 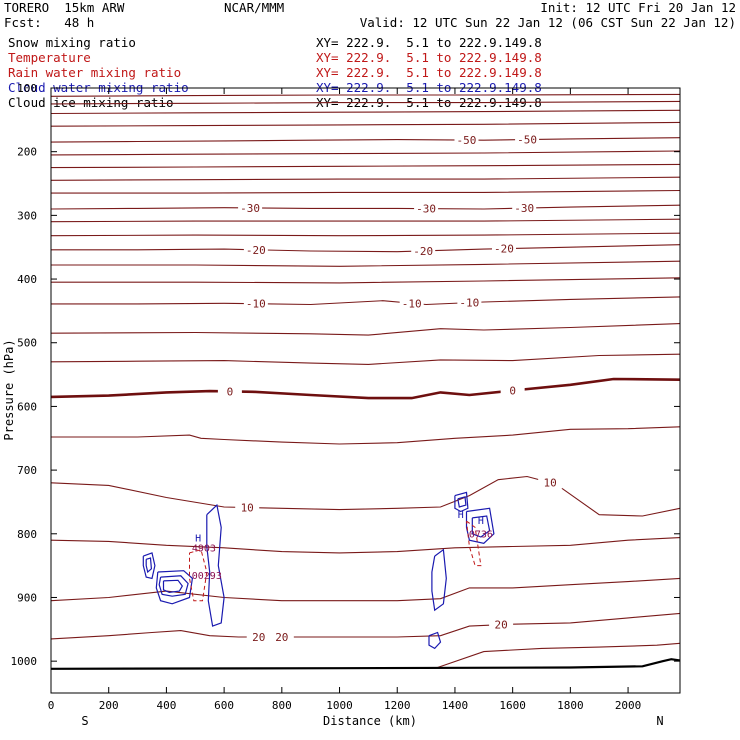 I want to click on south-label: S, so click(x=84, y=721).